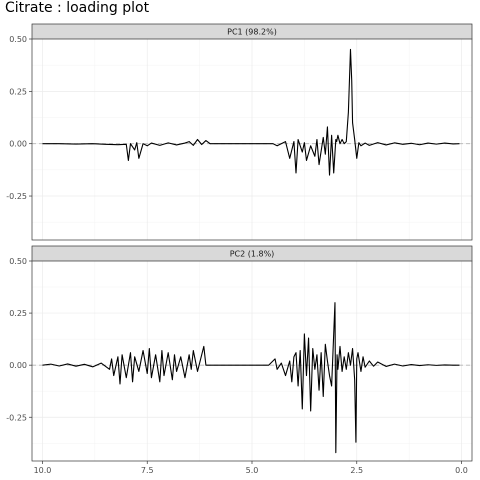 The height and width of the screenshot is (480, 480). What do you see at coordinates (252, 254) in the screenshot?
I see `facet-strip-label: PC2 (1.8%)` at bounding box center [252, 254].